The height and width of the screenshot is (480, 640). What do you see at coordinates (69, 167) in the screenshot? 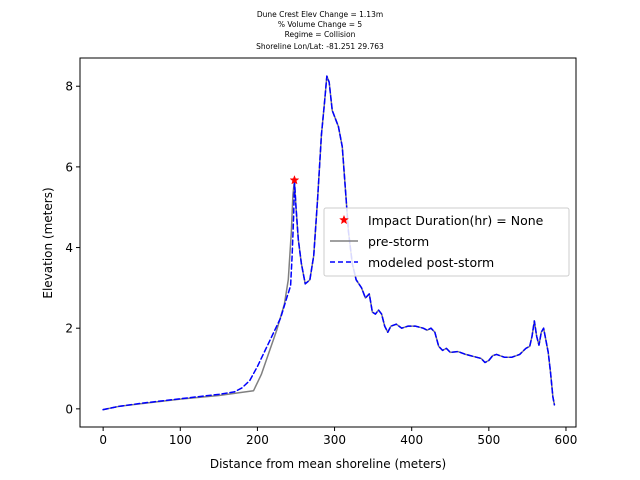
I see `y-tick-label: 6` at bounding box center [69, 167].